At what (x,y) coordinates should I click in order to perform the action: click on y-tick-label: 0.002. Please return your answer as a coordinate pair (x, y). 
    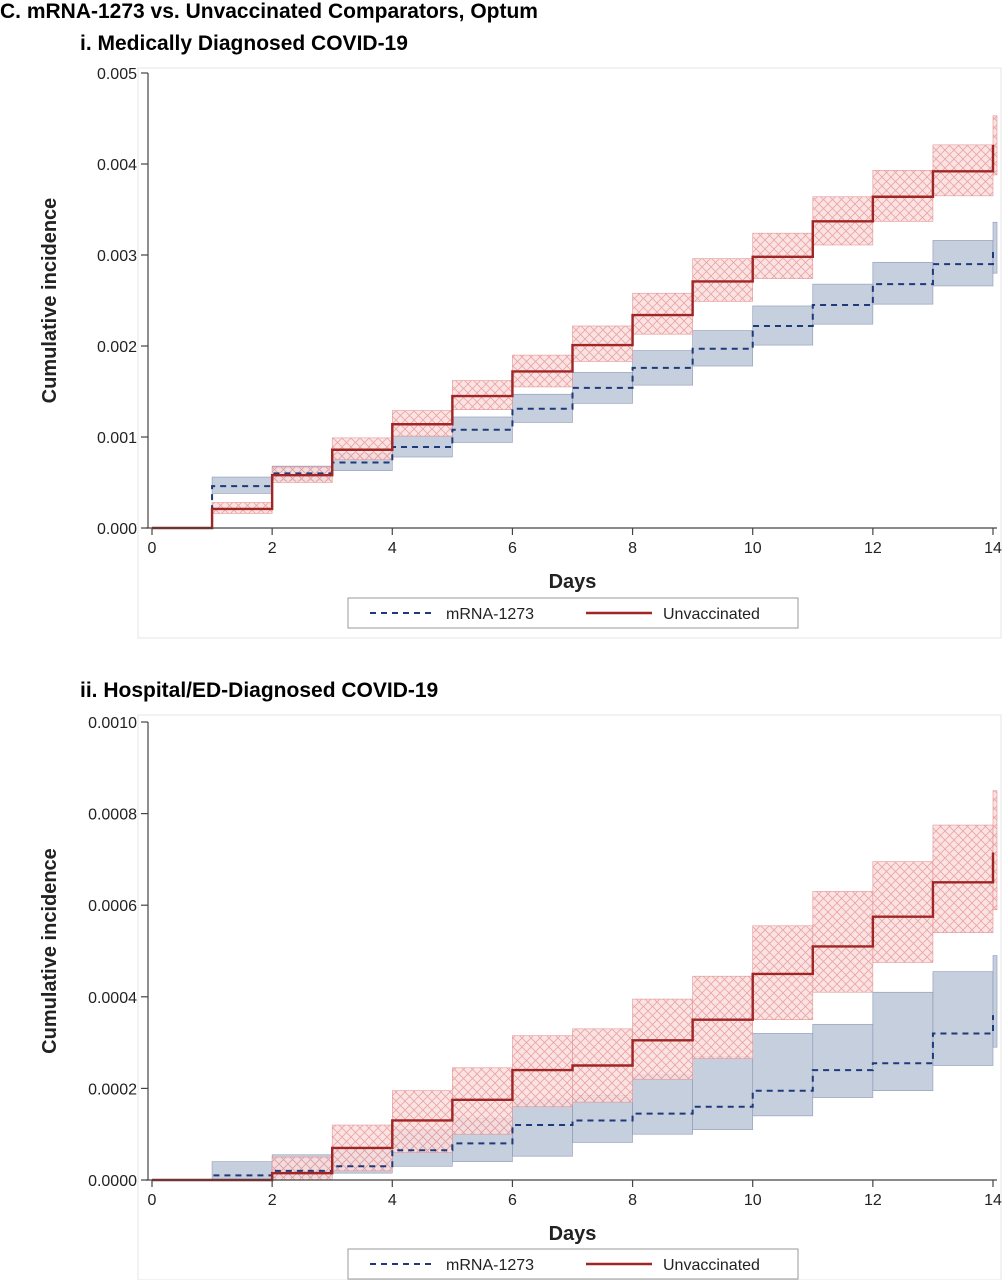
    Looking at the image, I should click on (117, 347).